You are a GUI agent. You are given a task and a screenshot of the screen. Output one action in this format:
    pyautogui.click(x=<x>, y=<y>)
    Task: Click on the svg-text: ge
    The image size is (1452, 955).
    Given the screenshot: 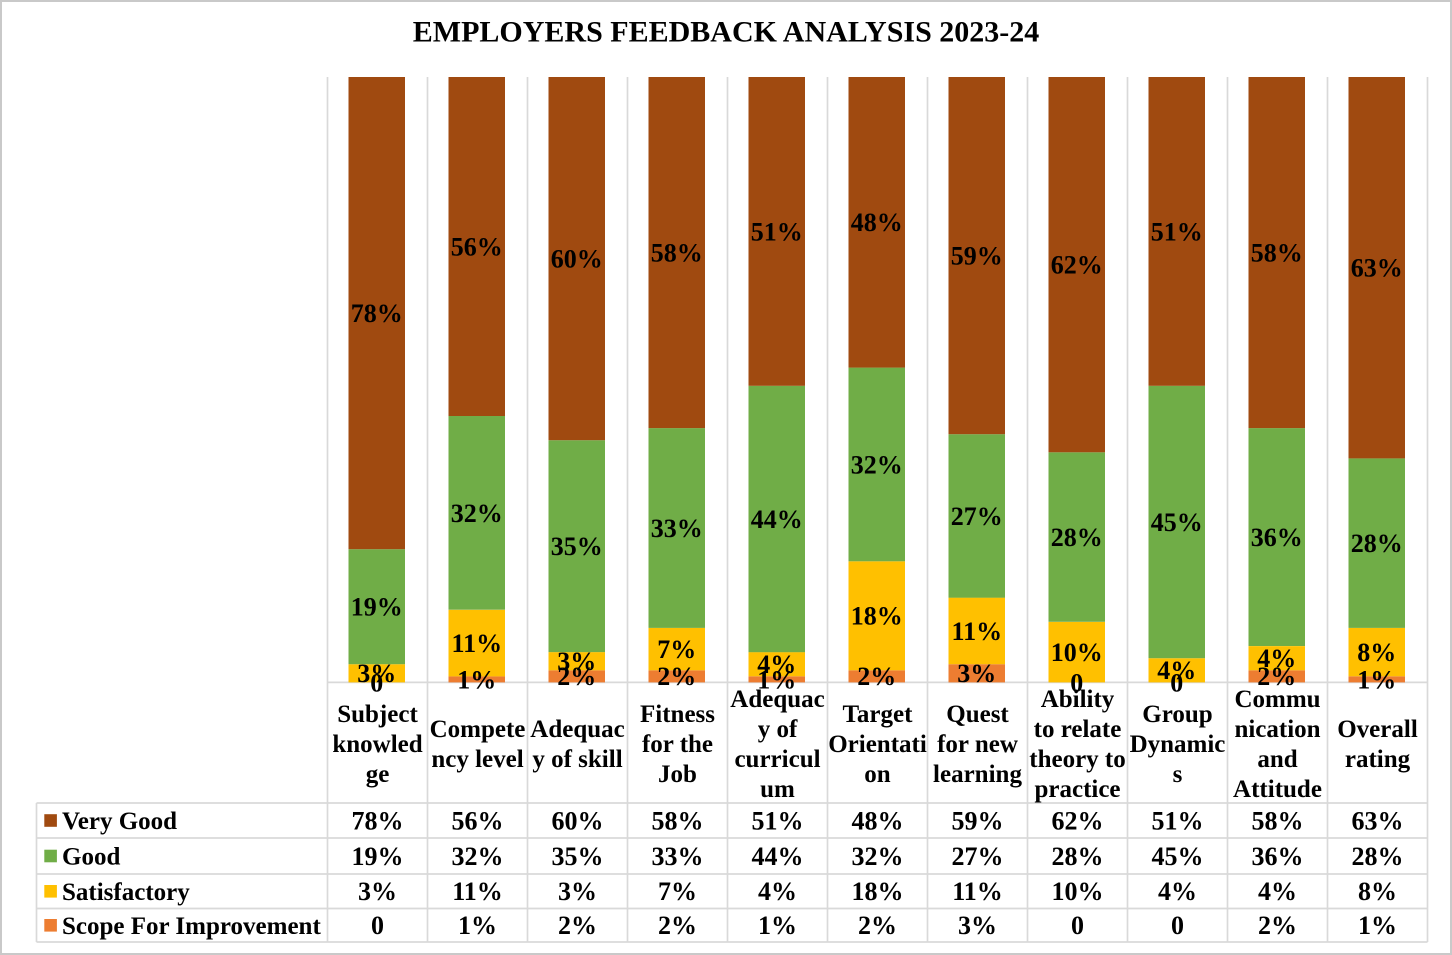 What is the action you would take?
    pyautogui.click(x=378, y=774)
    